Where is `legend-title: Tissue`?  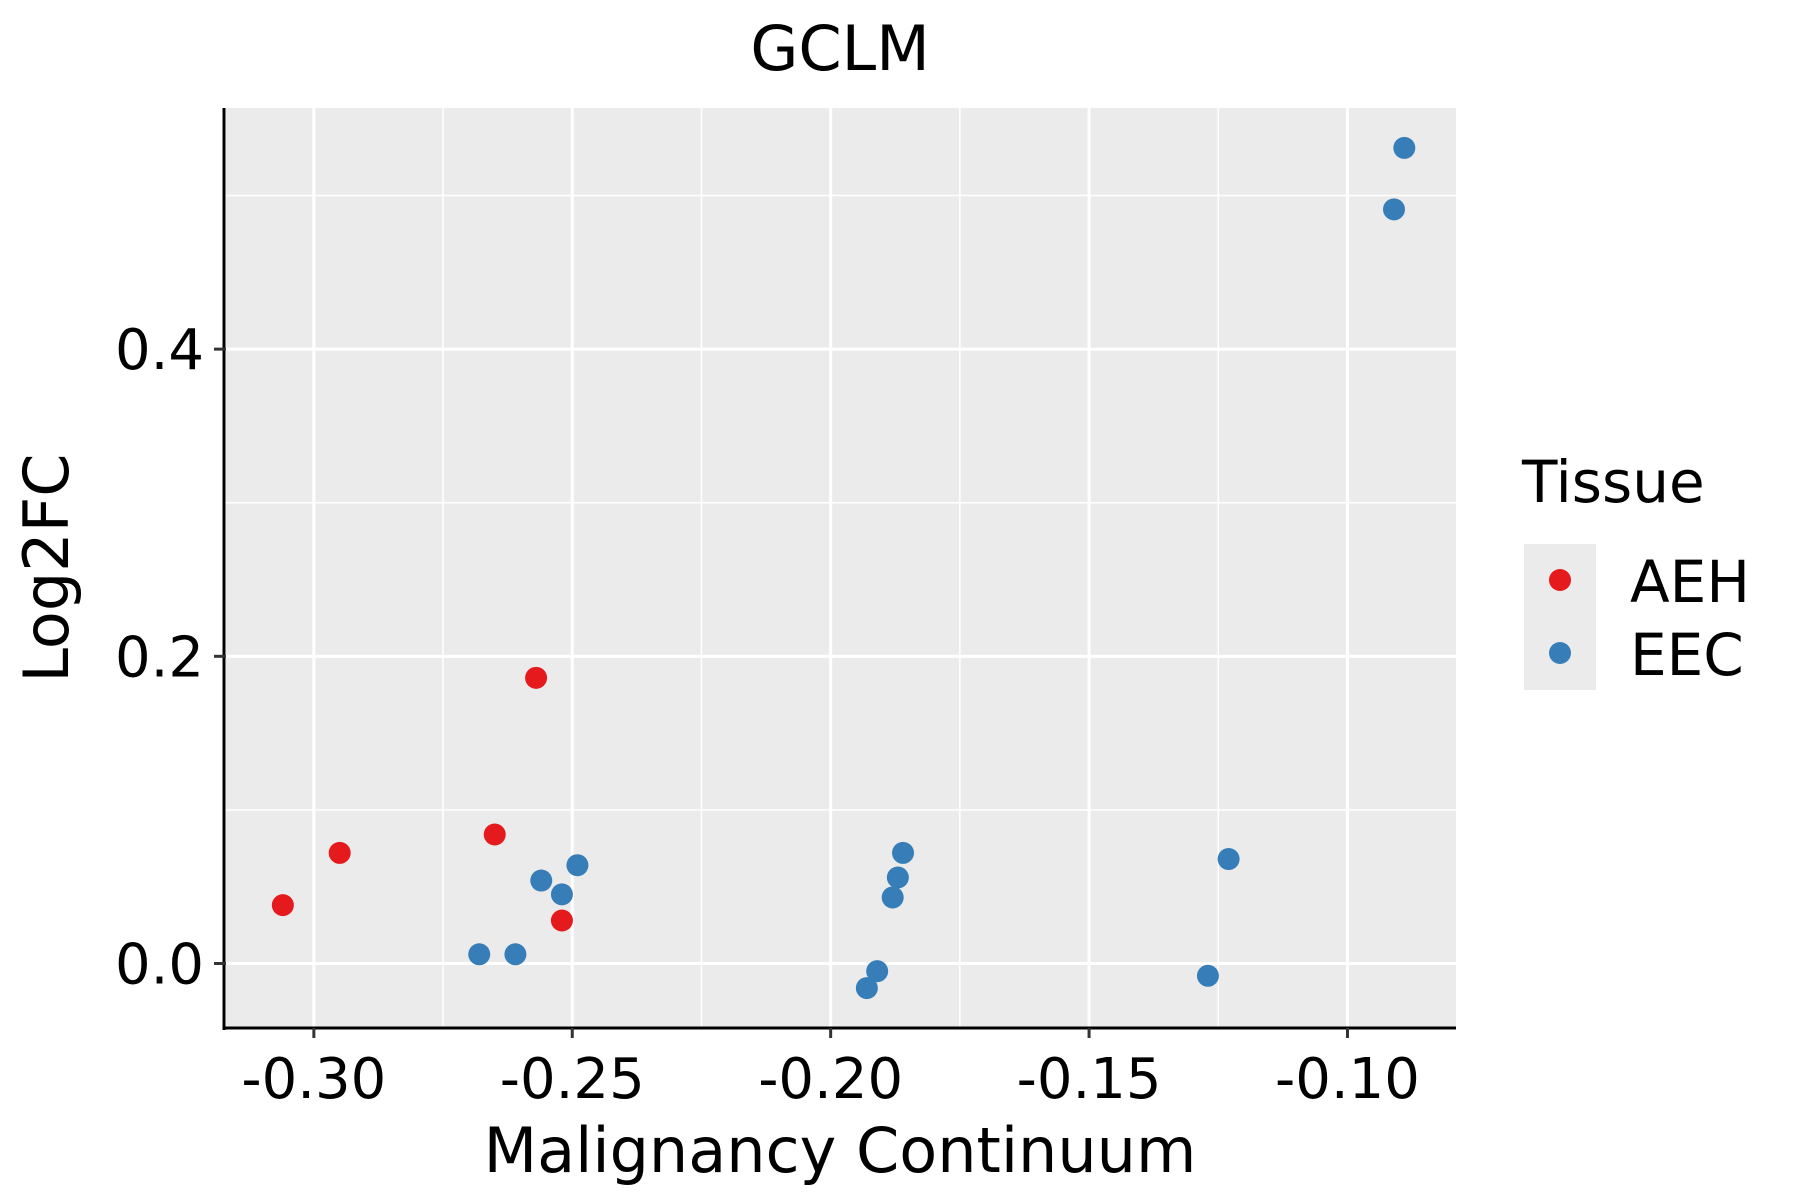 legend-title: Tissue is located at coordinates (1613, 482).